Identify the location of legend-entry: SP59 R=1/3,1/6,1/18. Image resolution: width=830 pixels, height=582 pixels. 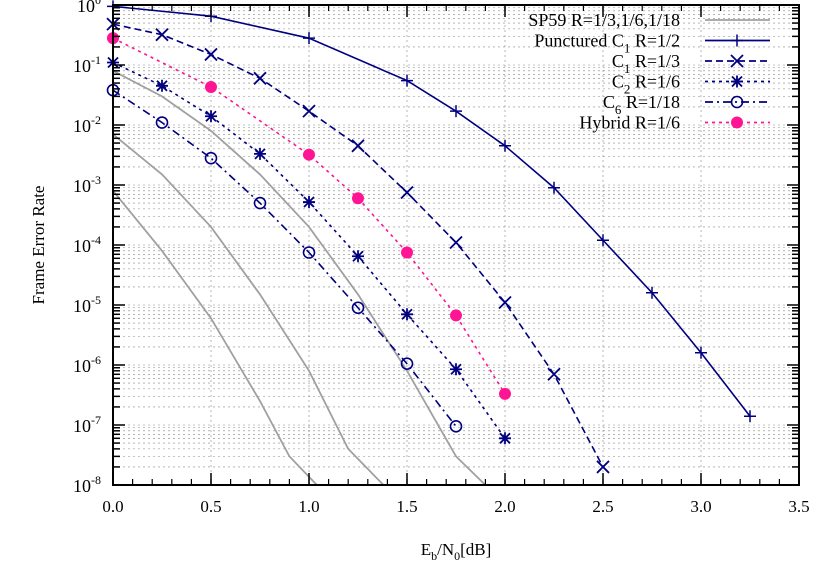
(649, 20).